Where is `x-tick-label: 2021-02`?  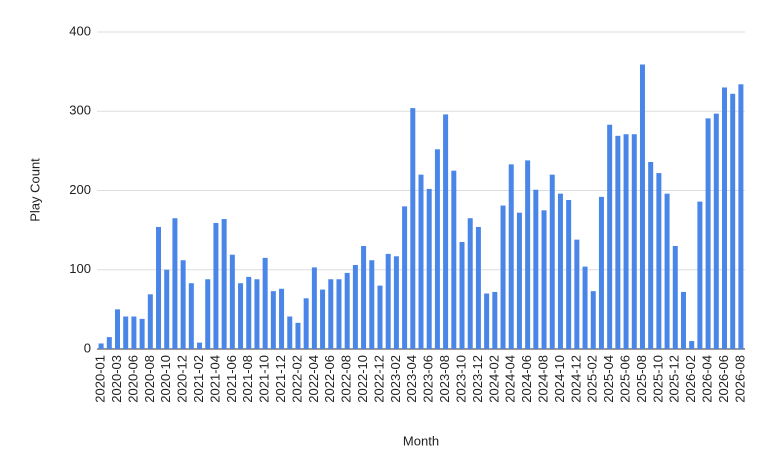 x-tick-label: 2021-02 is located at coordinates (198, 379).